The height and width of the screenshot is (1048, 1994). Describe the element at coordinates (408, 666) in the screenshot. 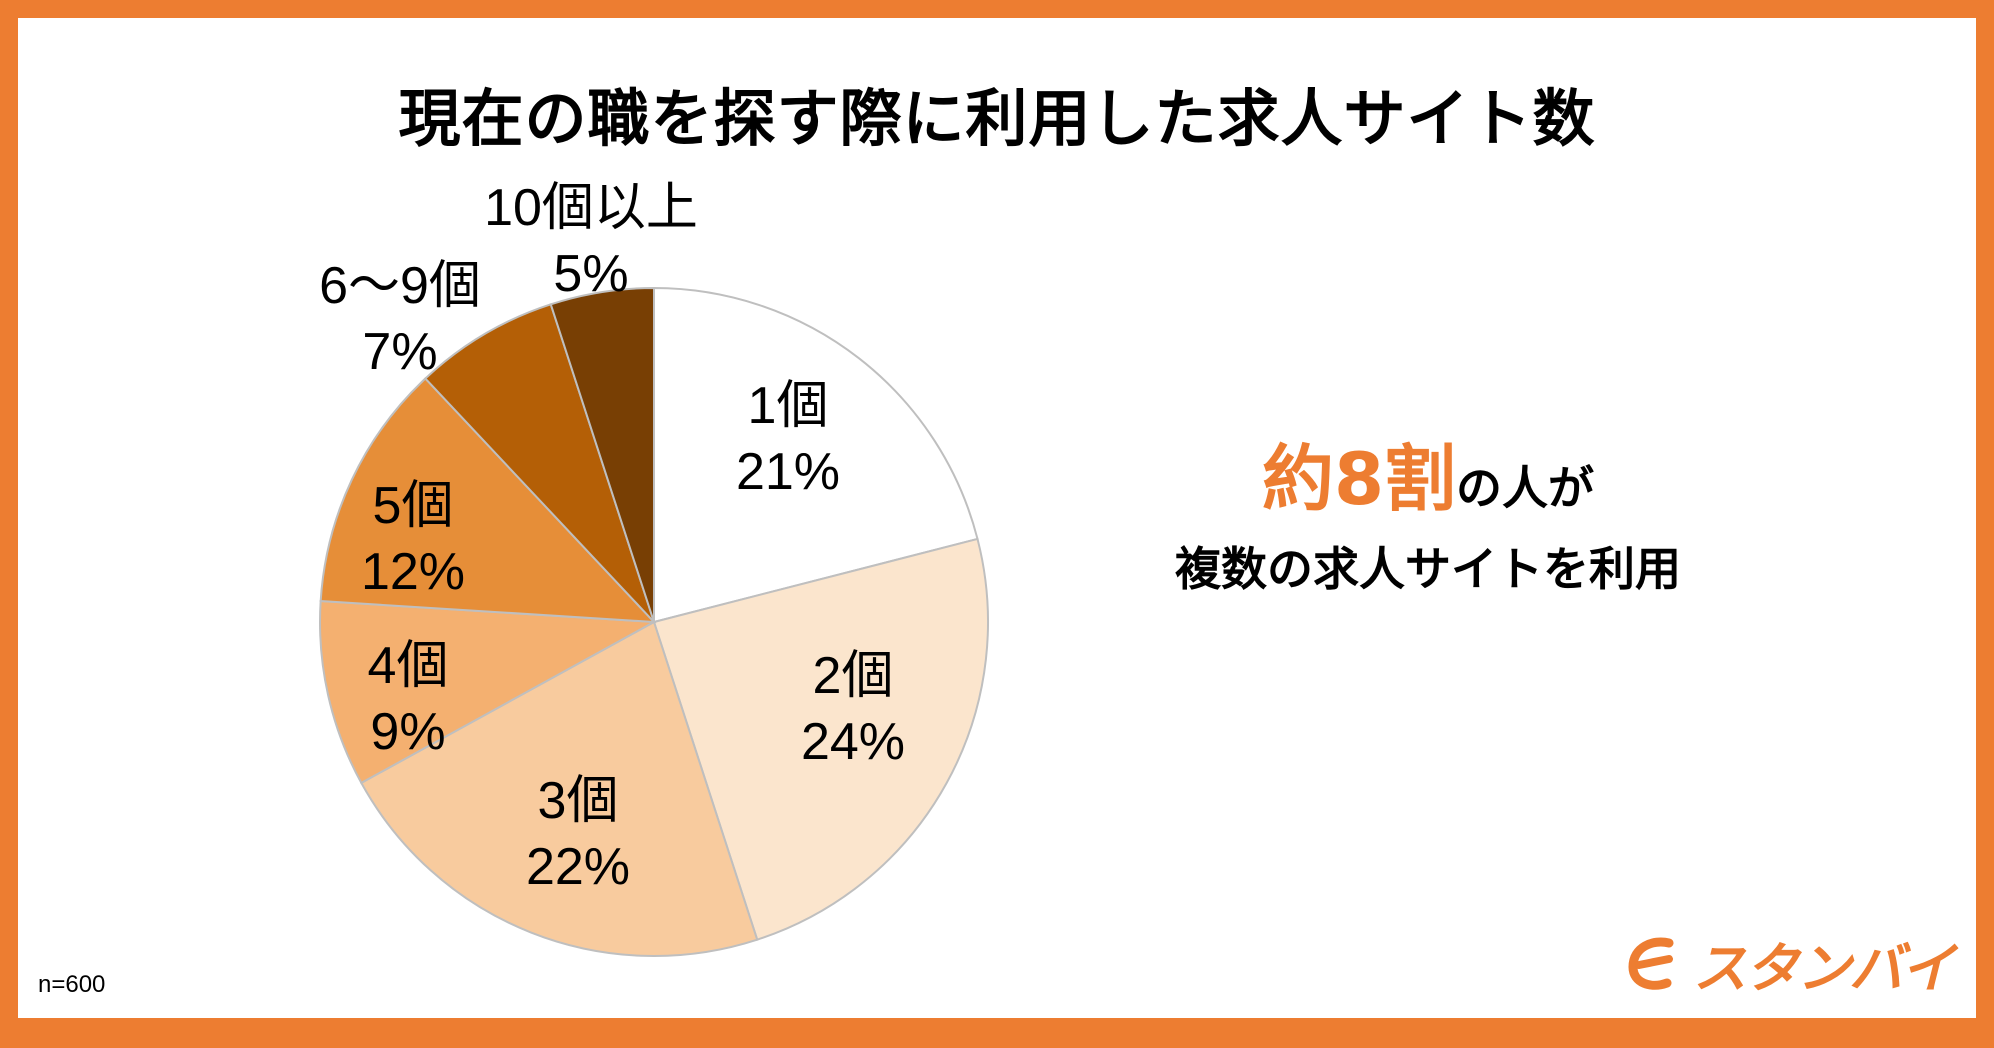

I see `slice-label-4: 4個` at that location.